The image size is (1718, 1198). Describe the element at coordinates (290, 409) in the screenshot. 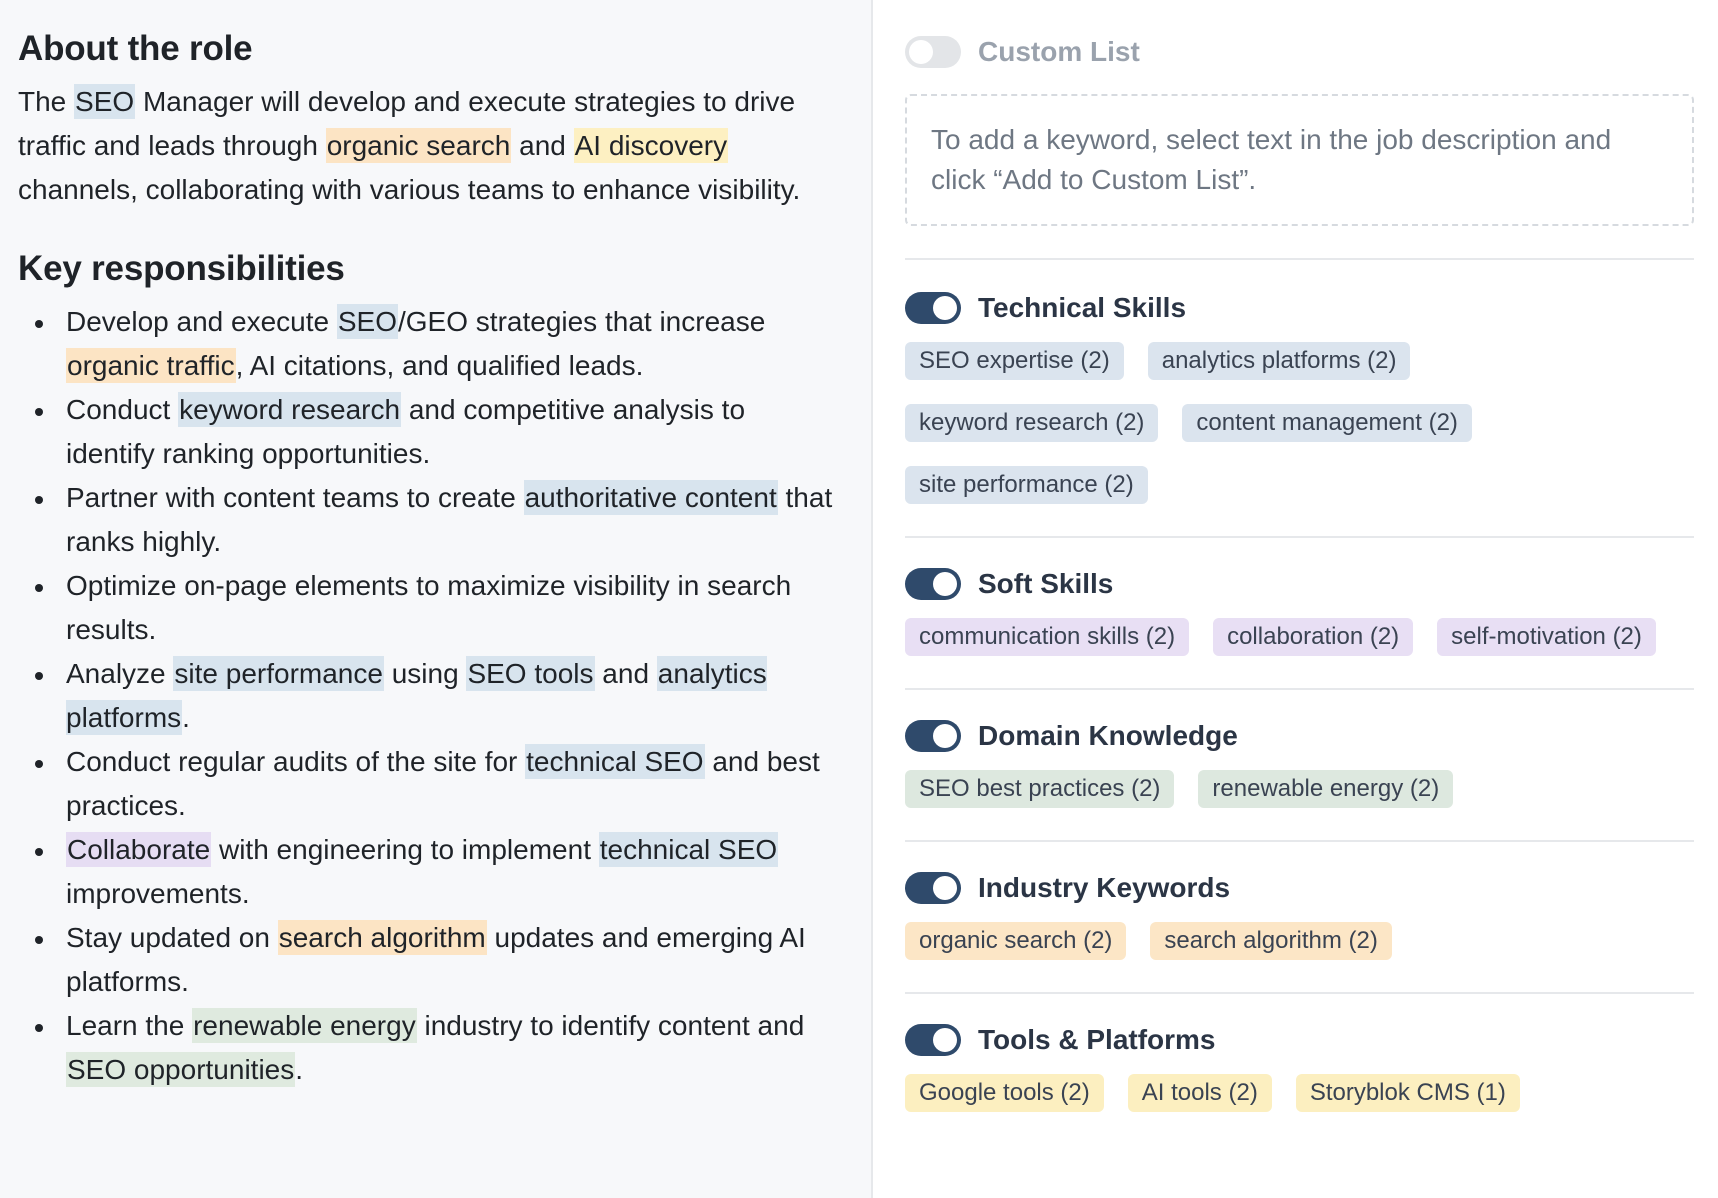

I see `keyword-highlight: keyword research` at that location.